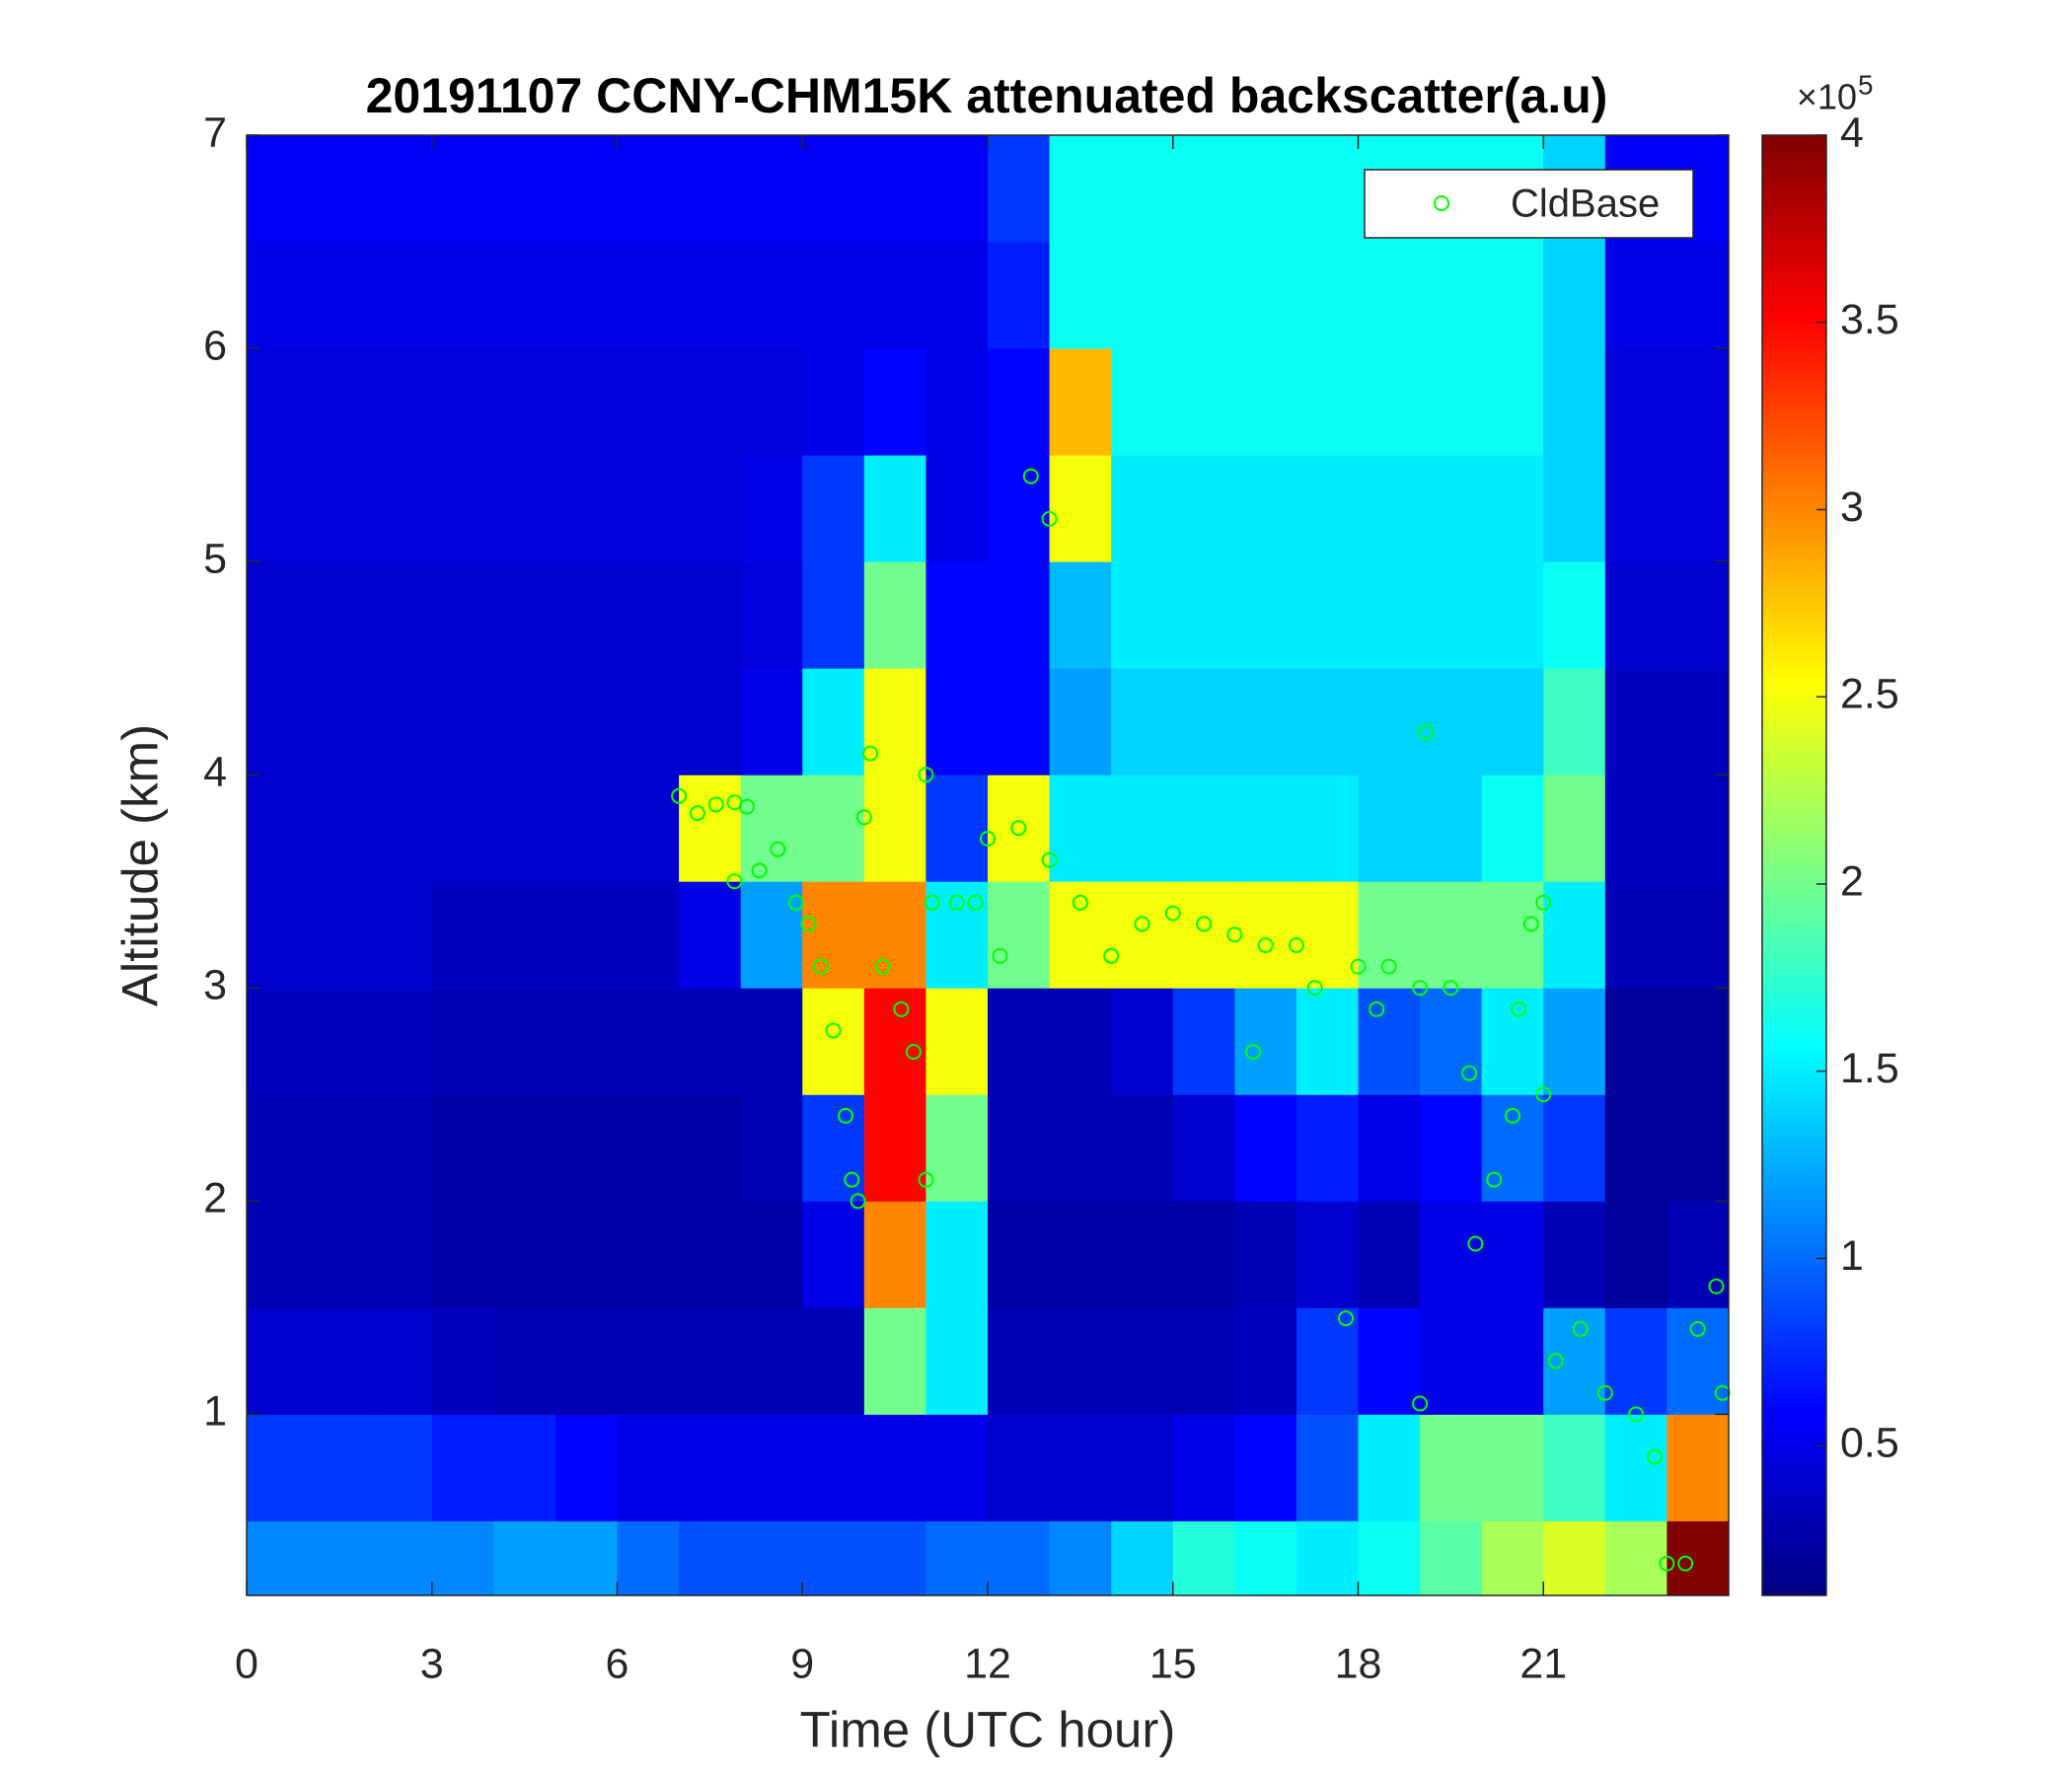 The width and height of the screenshot is (2072, 1776). I want to click on colorbar-tick-label: 1.5, so click(1870, 1069).